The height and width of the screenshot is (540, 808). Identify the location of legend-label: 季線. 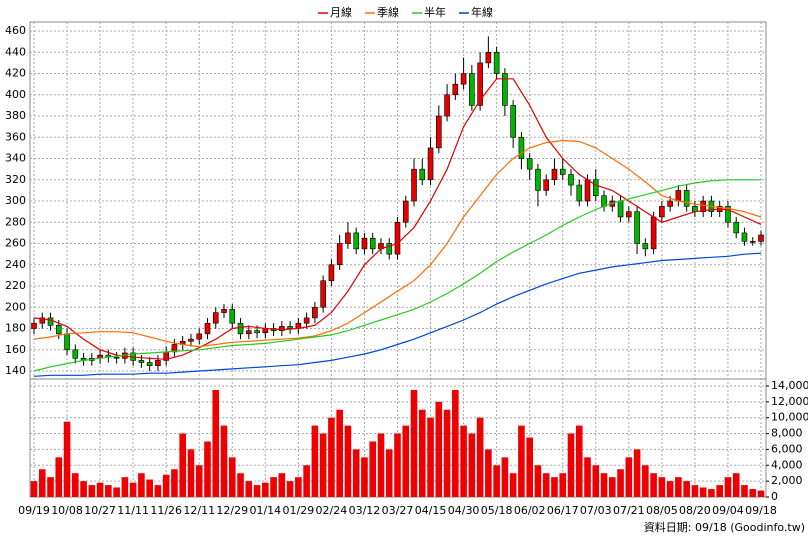
(388, 12).